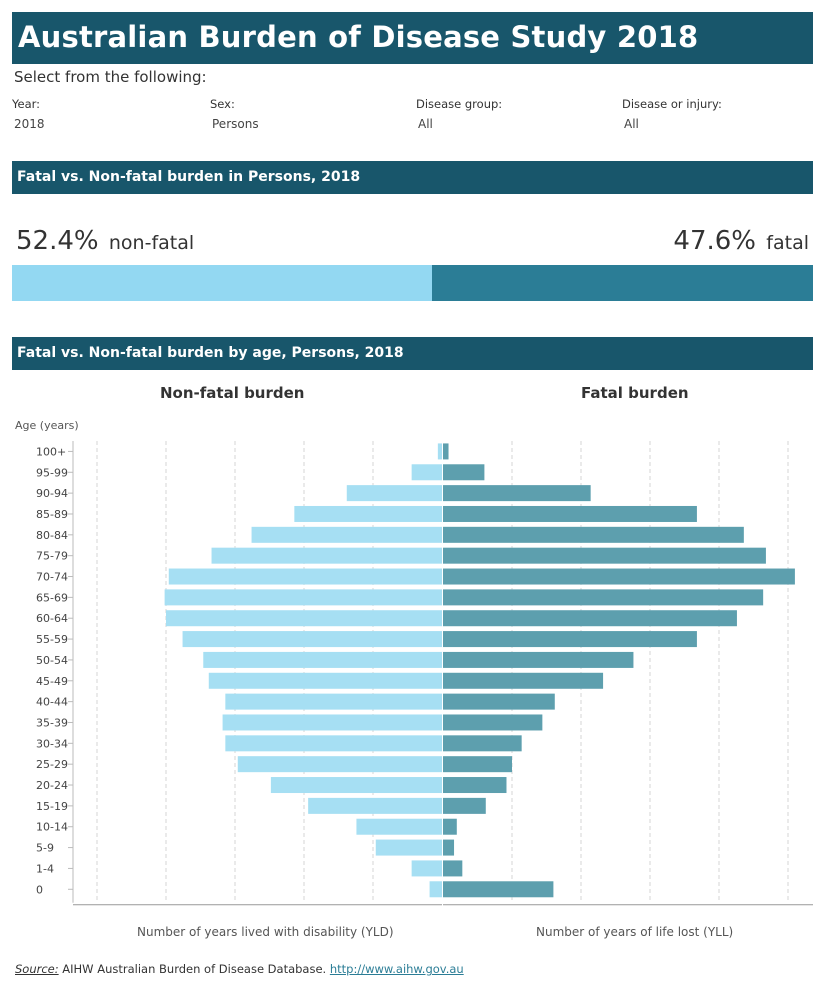 The height and width of the screenshot is (1000, 825). I want to click on nonfatal-panel-heading: Non-fatal burden, so click(232, 393).